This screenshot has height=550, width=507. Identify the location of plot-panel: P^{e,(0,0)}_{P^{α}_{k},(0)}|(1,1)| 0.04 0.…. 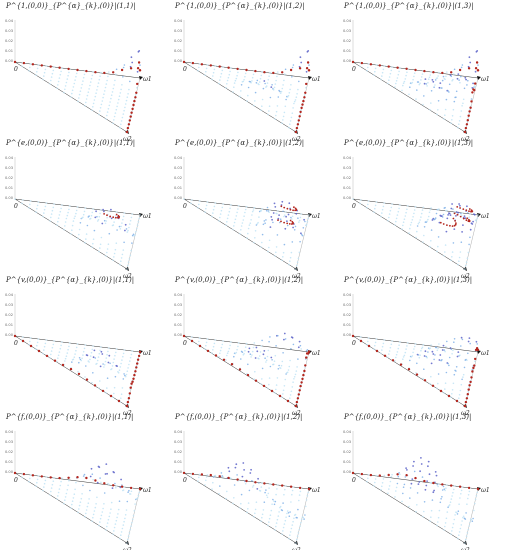
(84, 208).